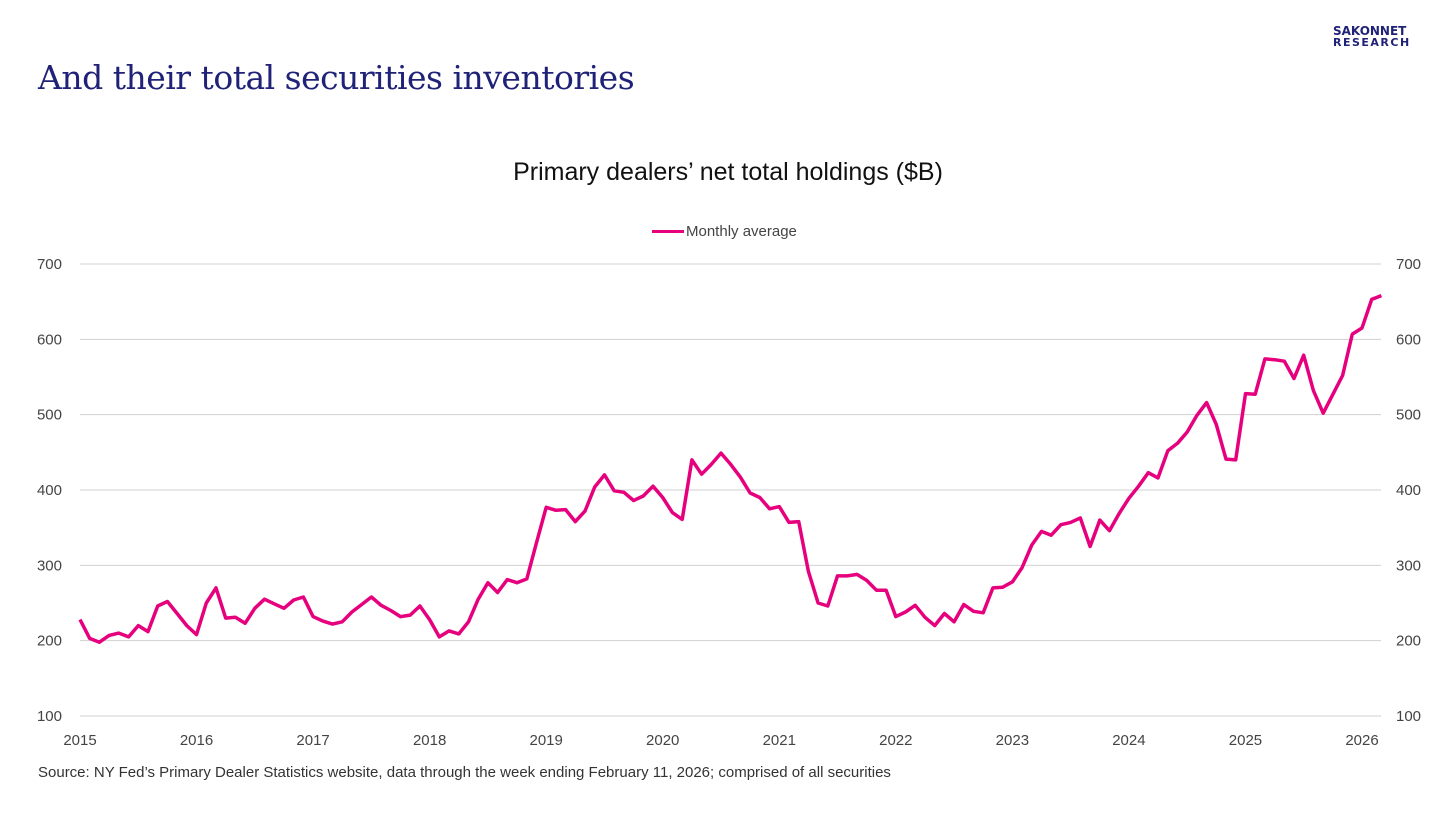  What do you see at coordinates (728, 172) in the screenshot?
I see `chart-title: Primary dealers’ net total holdings ($B)` at bounding box center [728, 172].